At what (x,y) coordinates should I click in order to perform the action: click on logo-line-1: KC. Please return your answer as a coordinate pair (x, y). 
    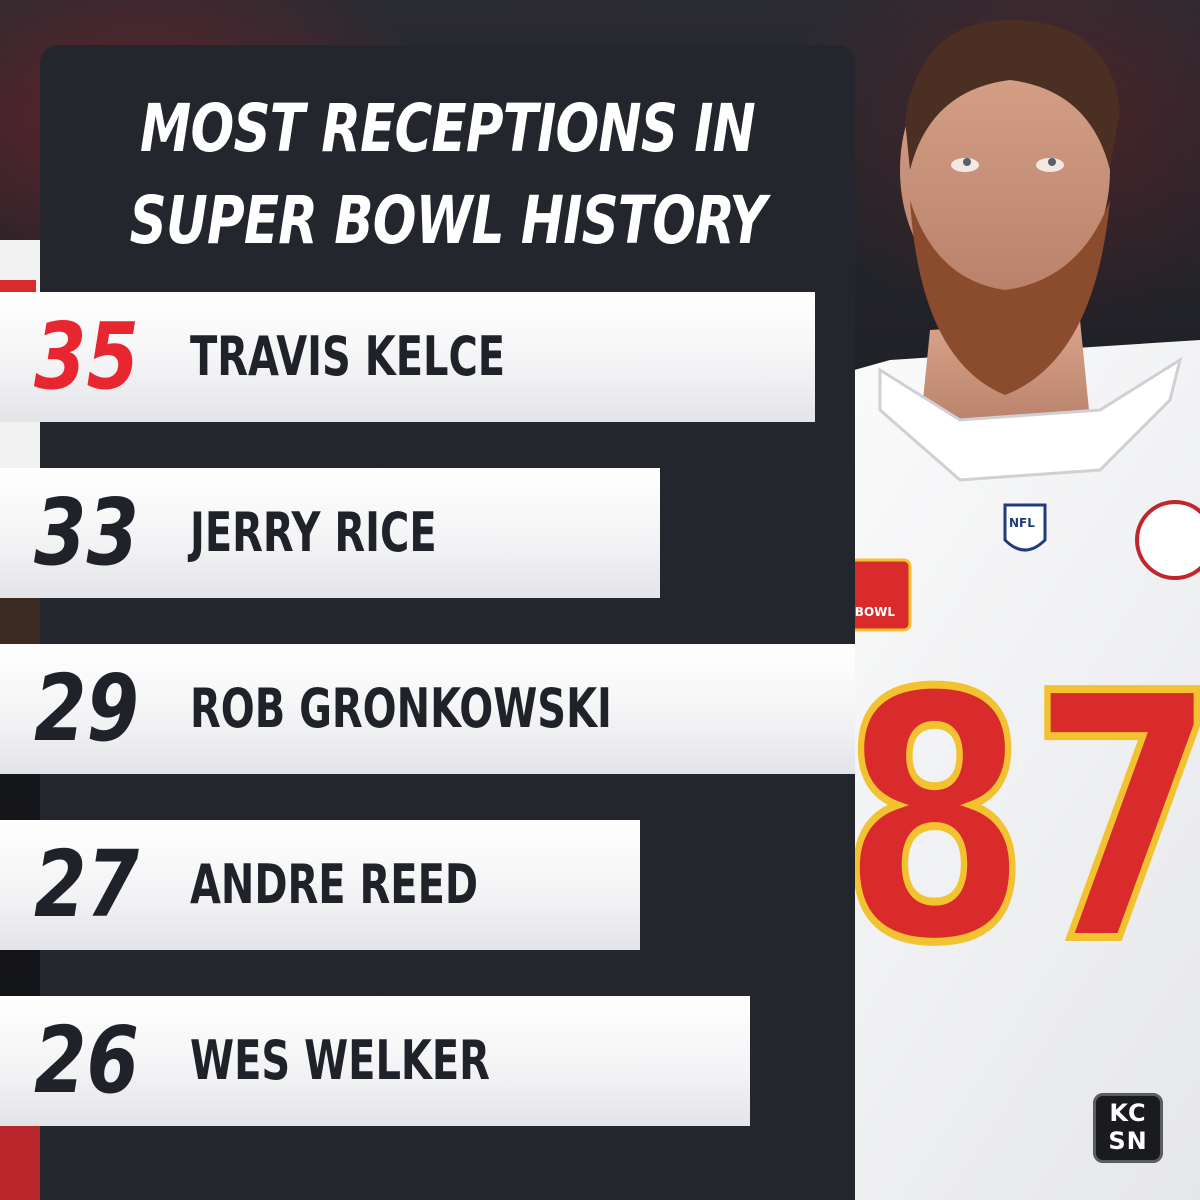
    Looking at the image, I should click on (1128, 1113).